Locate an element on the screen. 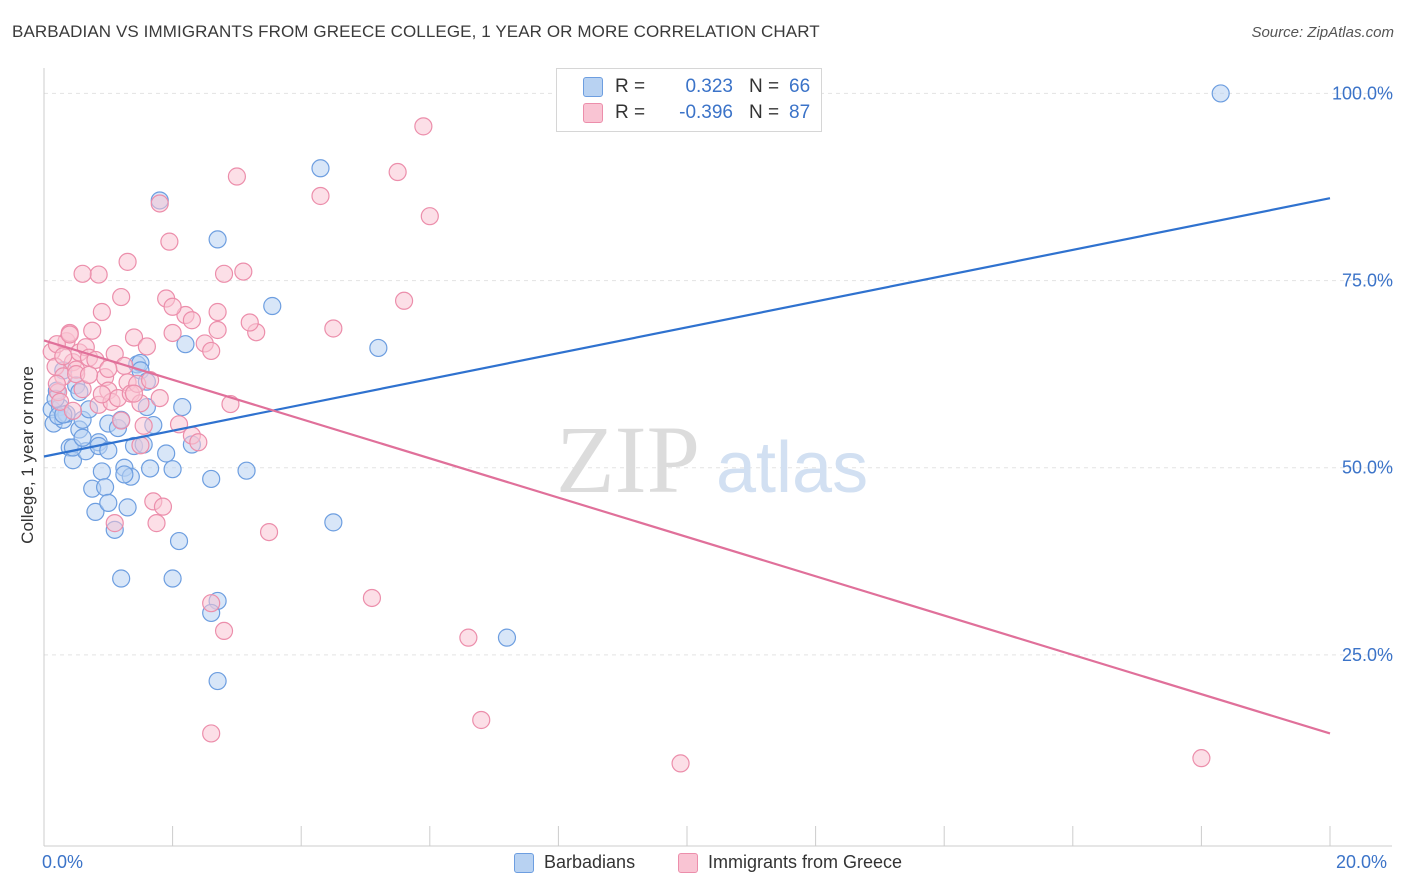 This screenshot has height=892, width=1406. x-tick-label-max: 20.0% is located at coordinates (1362, 862).